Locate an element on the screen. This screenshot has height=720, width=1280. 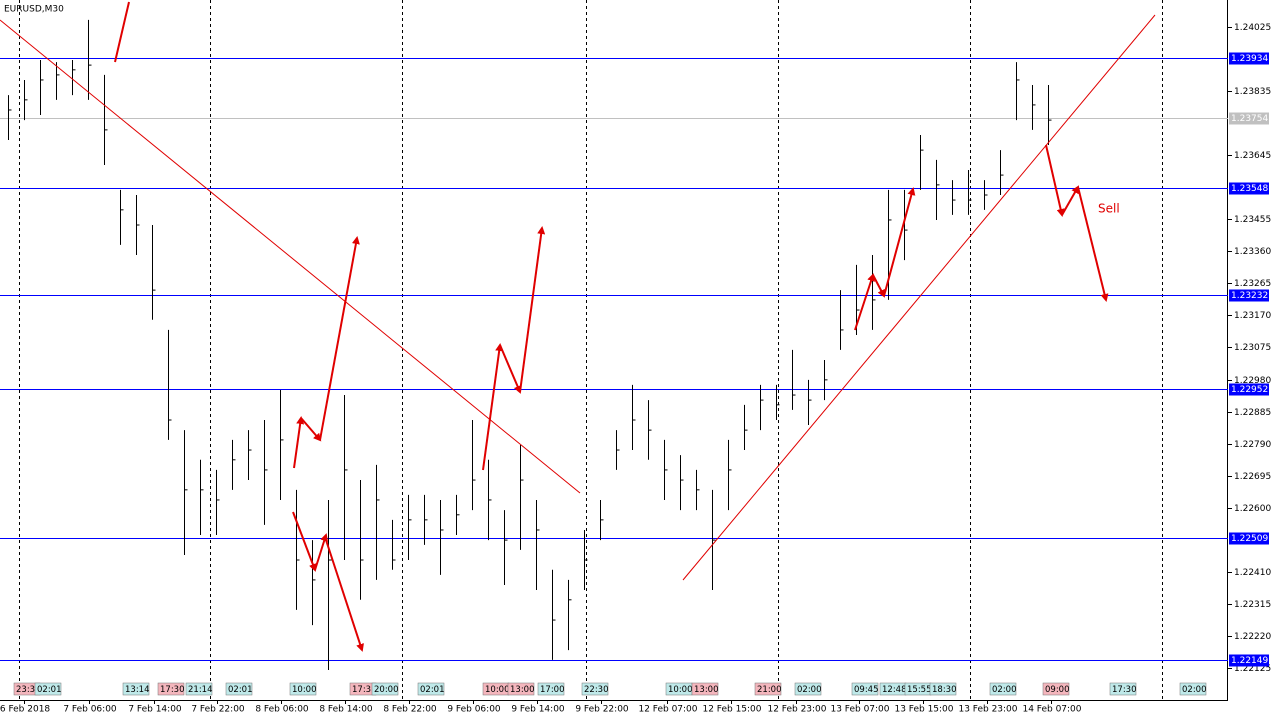
level-label: 1.22509 is located at coordinates (1249, 539).